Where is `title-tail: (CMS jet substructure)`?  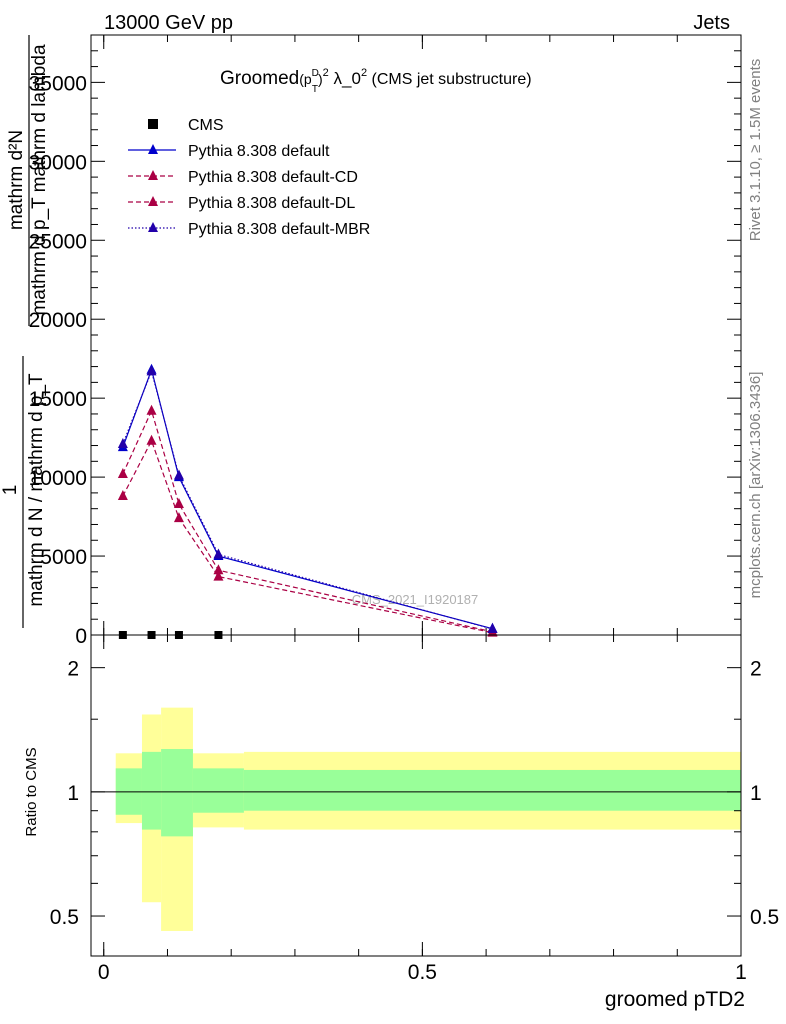
title-tail: (CMS jet substructure) is located at coordinates (449, 79).